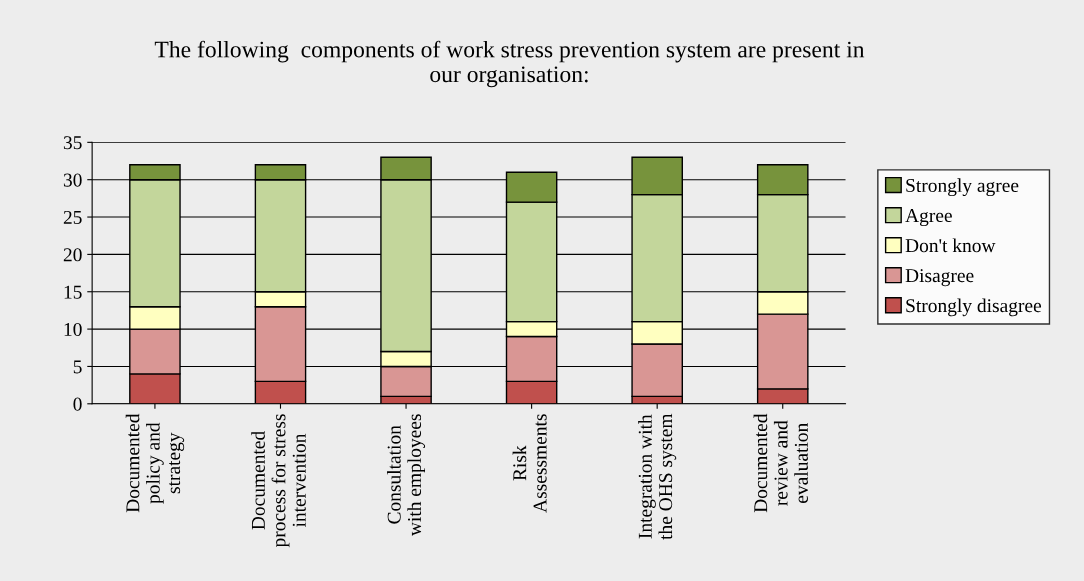 This screenshot has height=581, width=1084. Describe the element at coordinates (72, 180) in the screenshot. I see `y-tick-label: 30` at that location.